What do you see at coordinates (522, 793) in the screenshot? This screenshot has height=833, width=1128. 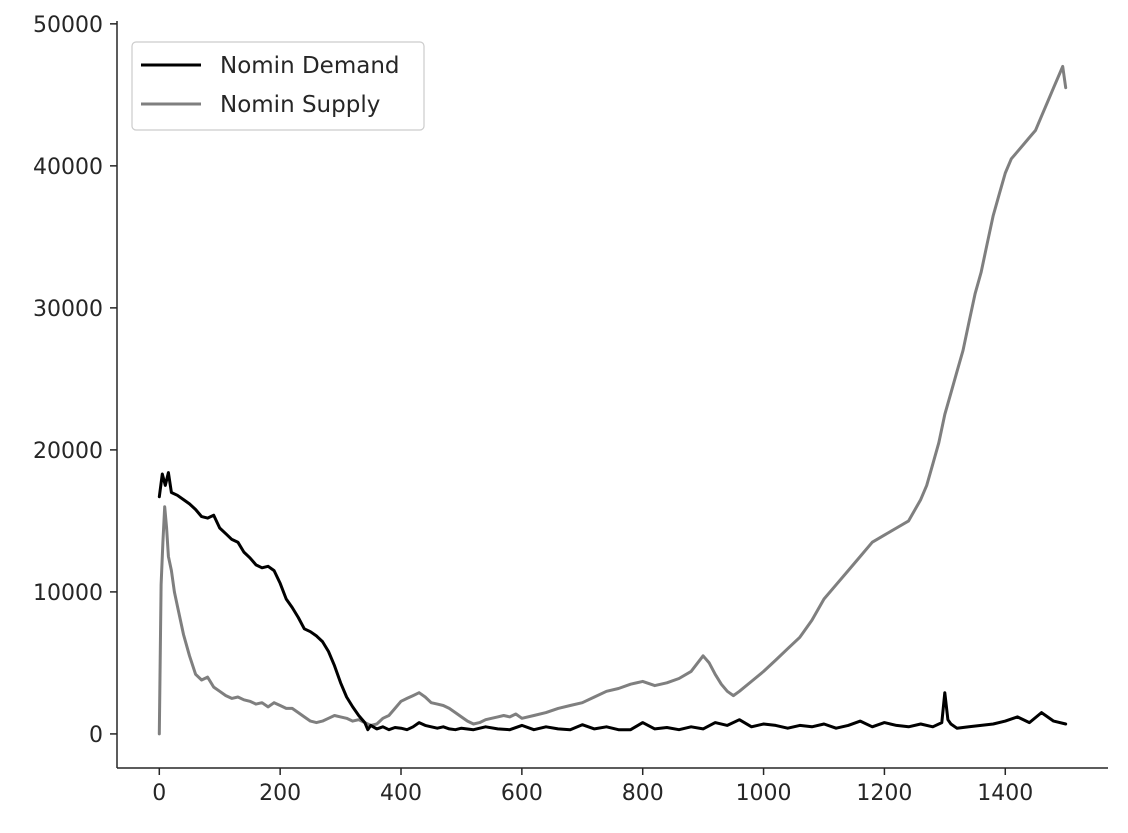 I see `x-tick-label: 600` at bounding box center [522, 793].